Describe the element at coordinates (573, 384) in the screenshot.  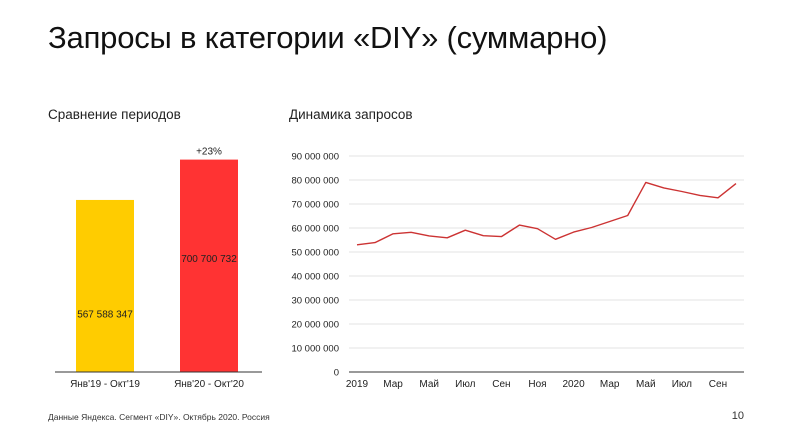
I see `x-tick-label: 2020` at that location.